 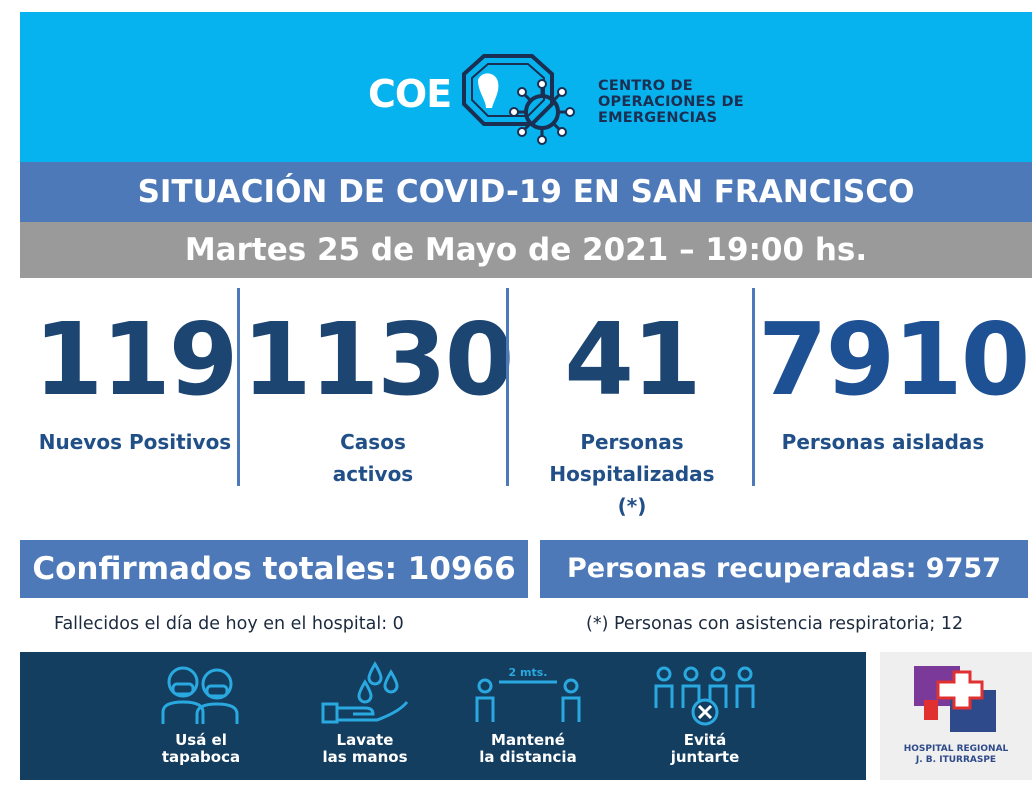 What do you see at coordinates (410, 94) in the screenshot?
I see `coe-logo-text: COE` at bounding box center [410, 94].